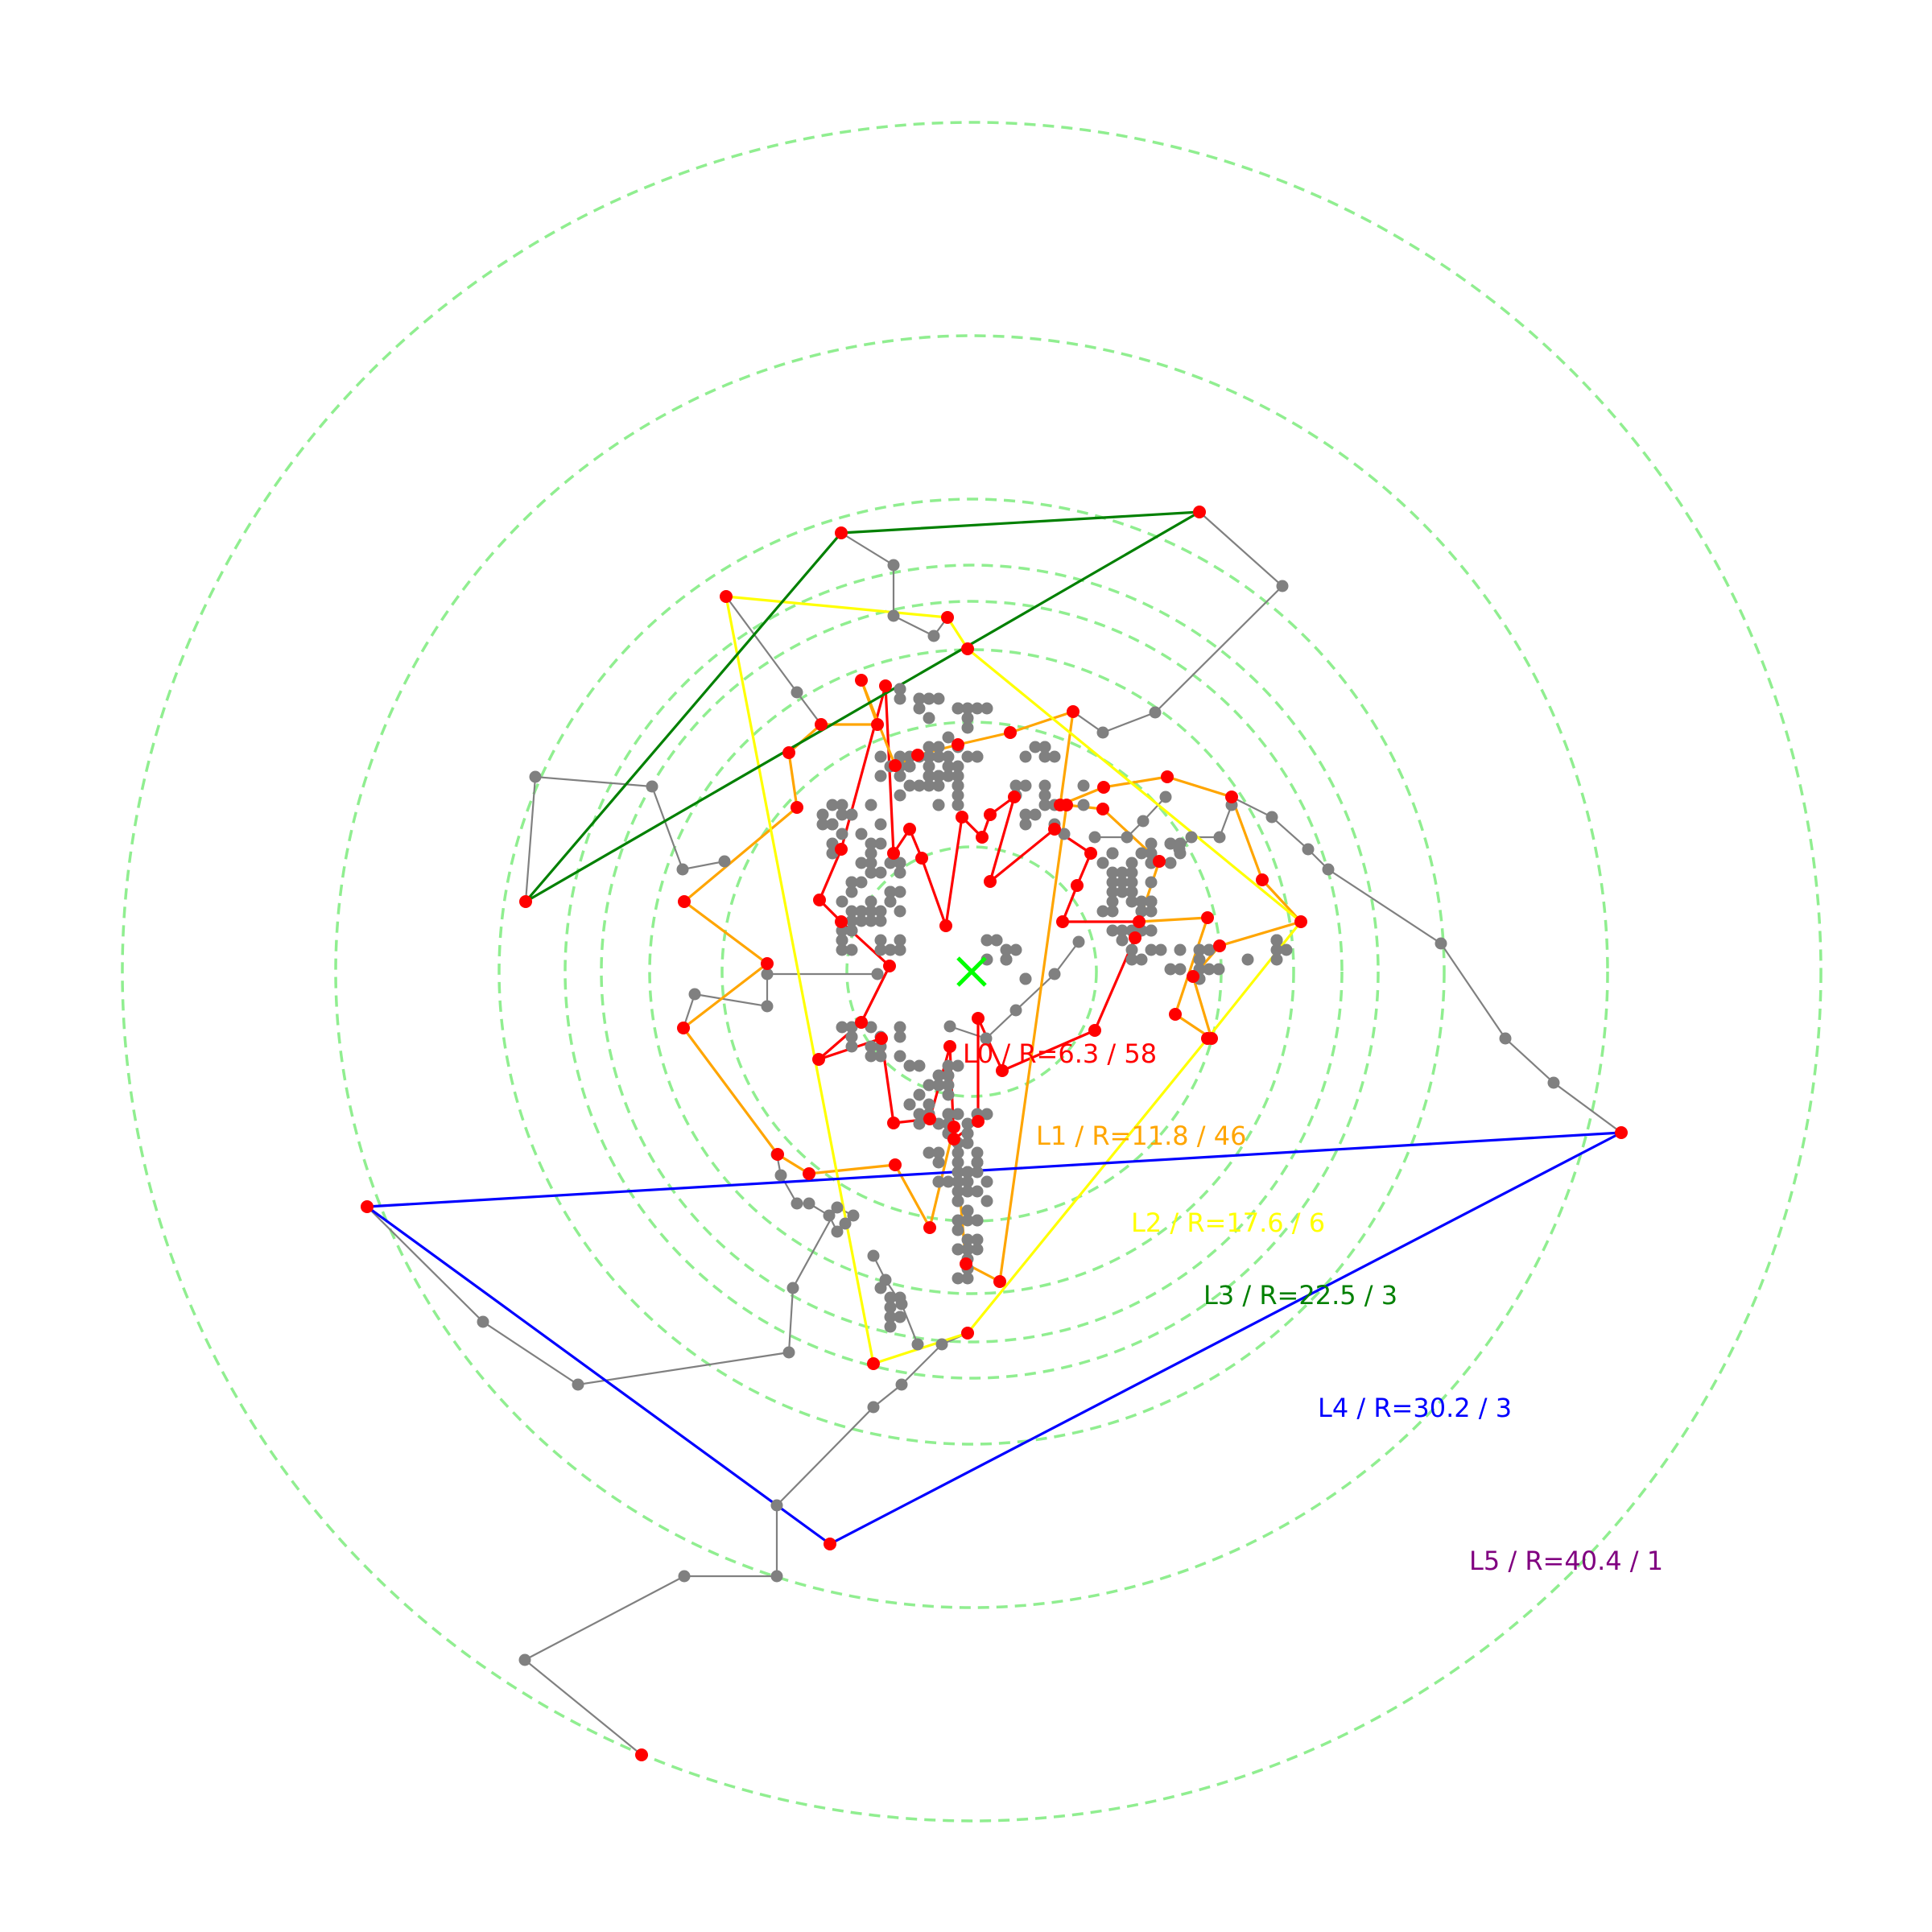 The image size is (1932, 1932). I want to click on layer-label-l1: L1 / R=11.8 / 46, so click(1141, 1136).